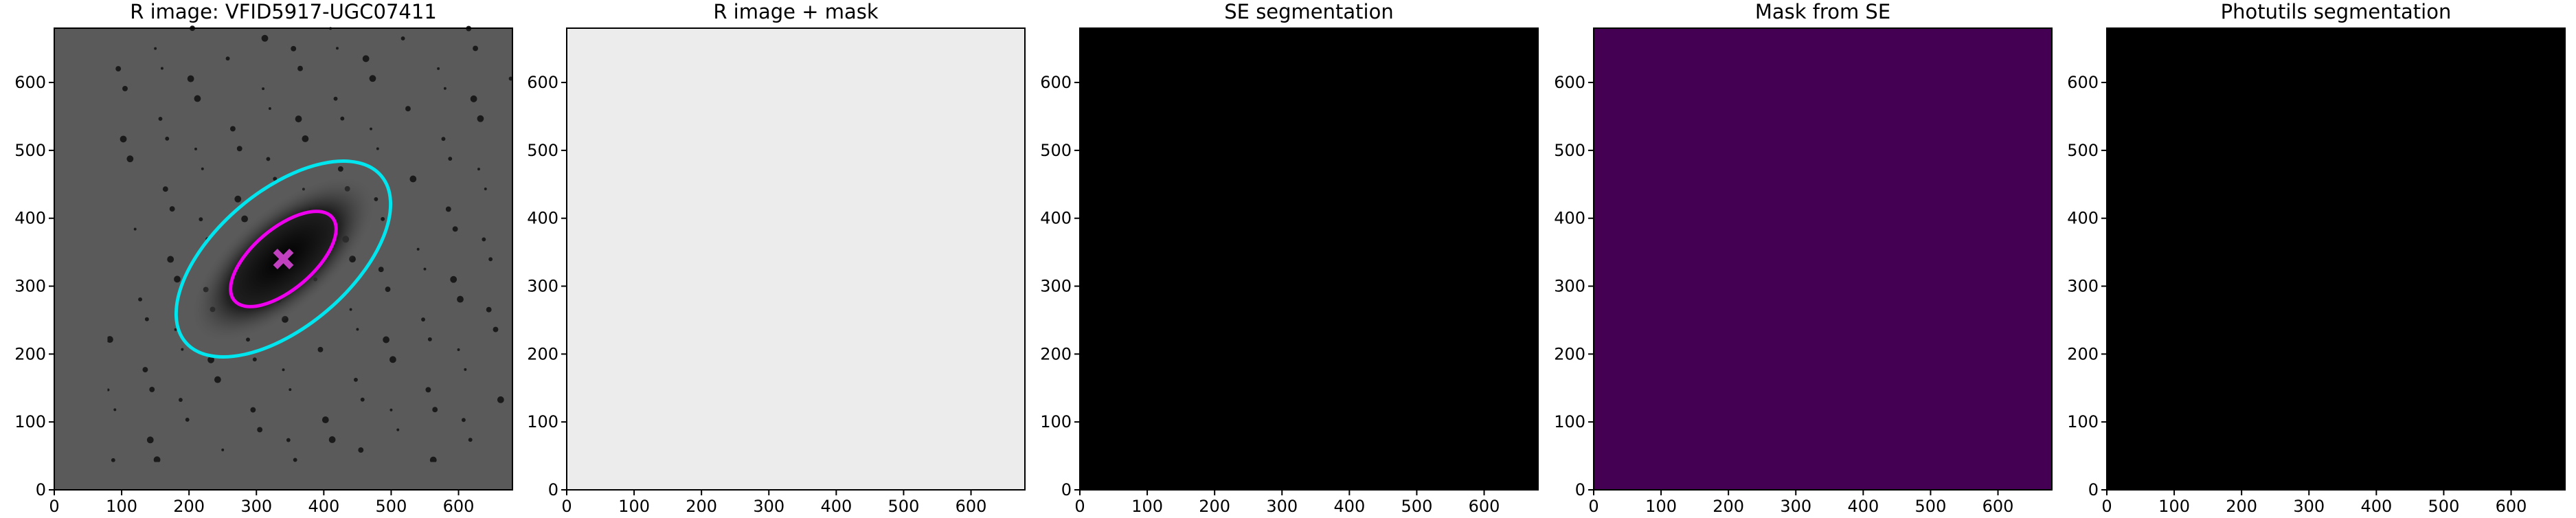  What do you see at coordinates (310, 243) in the screenshot?
I see `image-content` at bounding box center [310, 243].